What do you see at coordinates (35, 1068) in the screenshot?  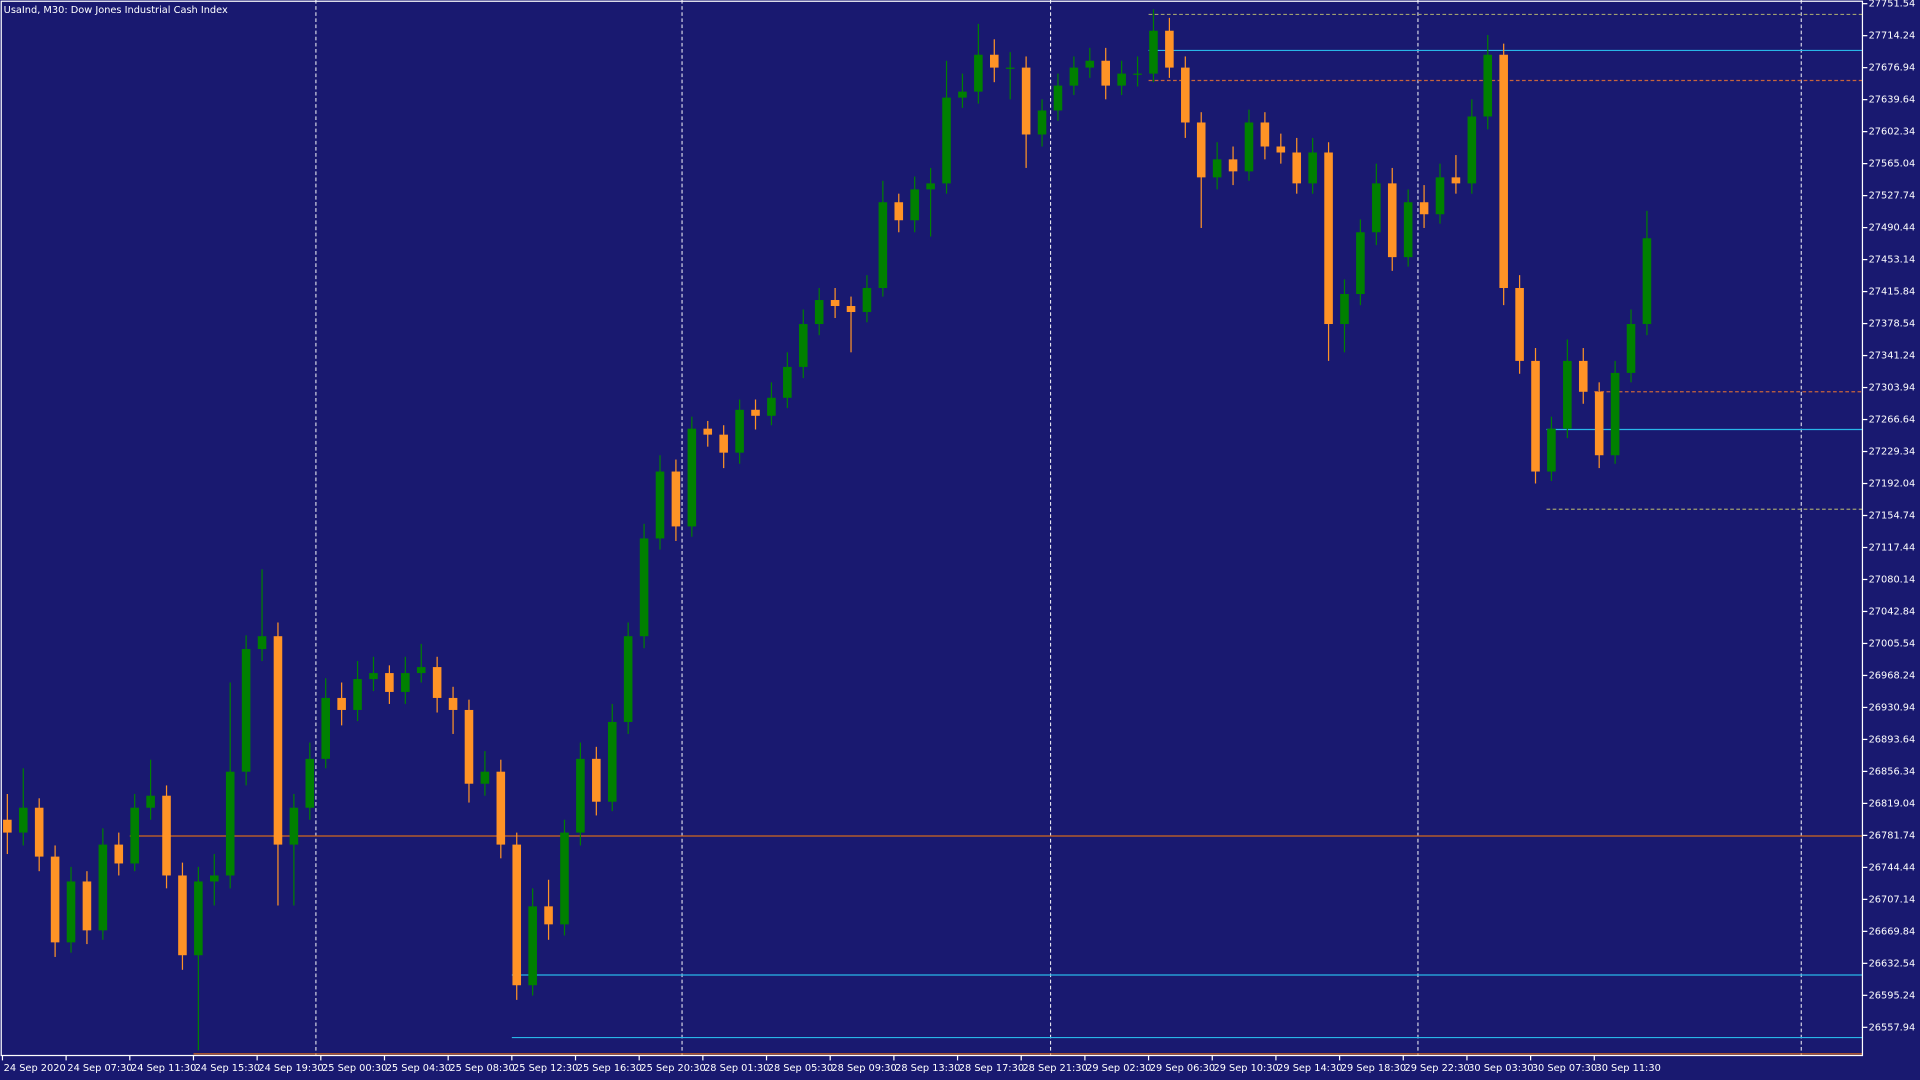 I see `x-tick-label: 24 Sep 2020` at bounding box center [35, 1068].